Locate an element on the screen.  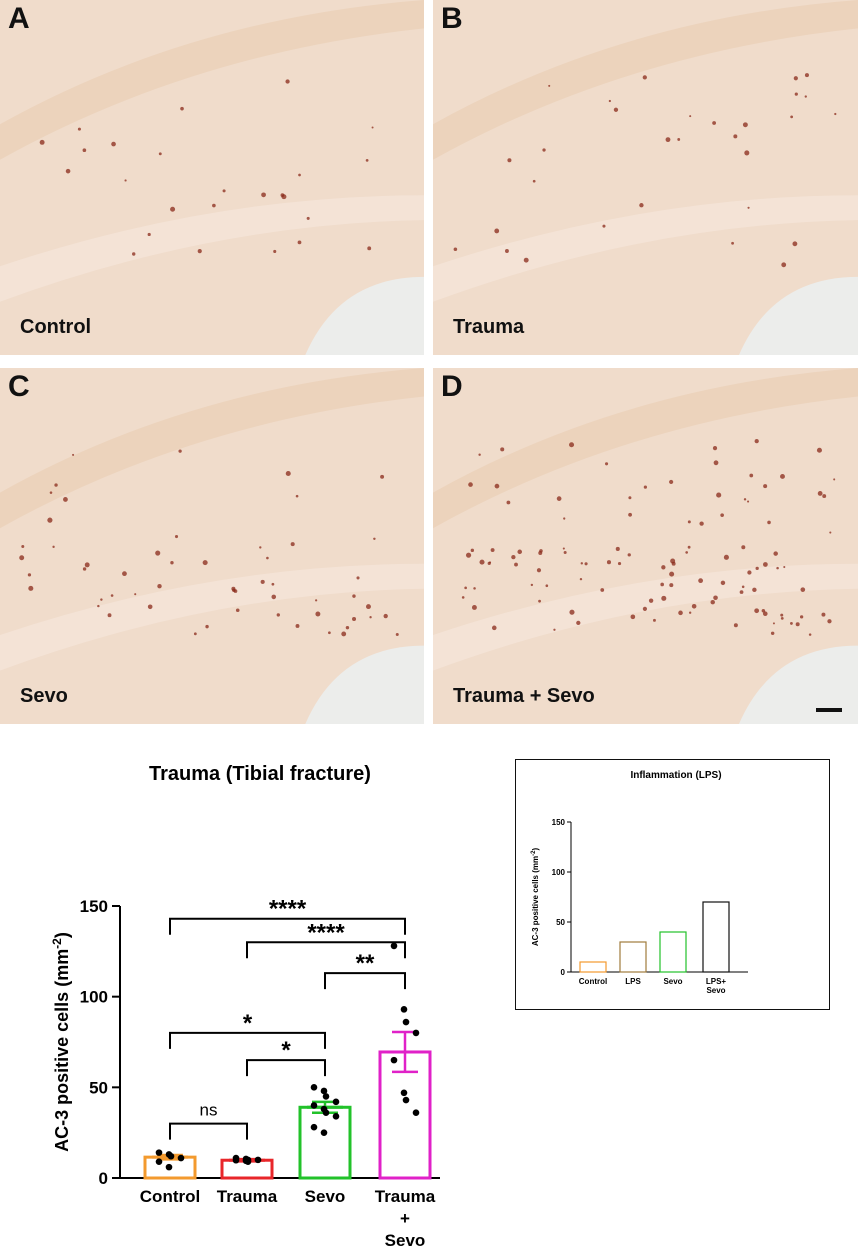
inset-y-tick-label: 100 is located at coordinates (559, 872).